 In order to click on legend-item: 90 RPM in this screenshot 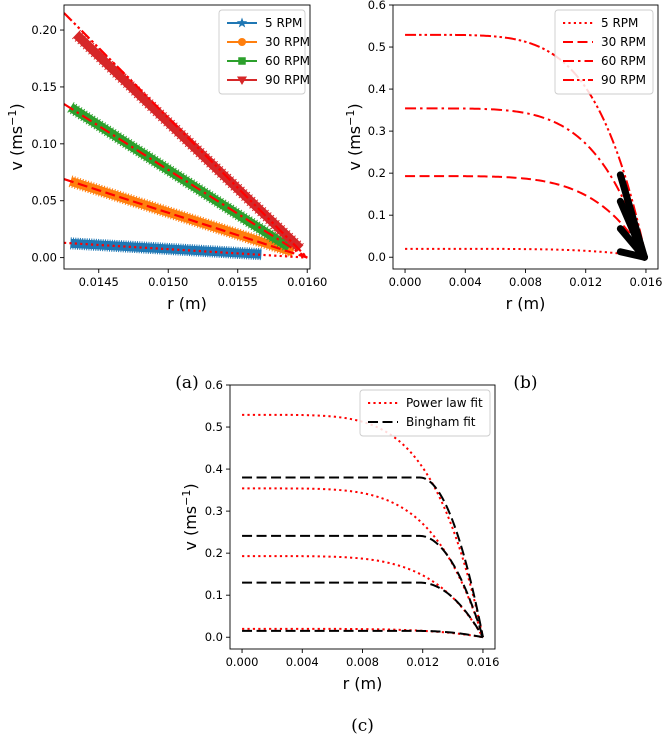, I will do `click(268, 80)`.